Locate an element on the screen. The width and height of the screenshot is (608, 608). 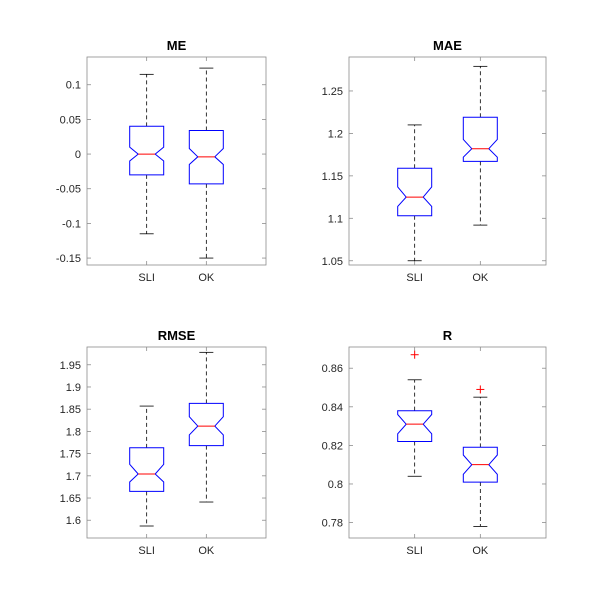
y-tick-label: 1.9 is located at coordinates (73, 388).